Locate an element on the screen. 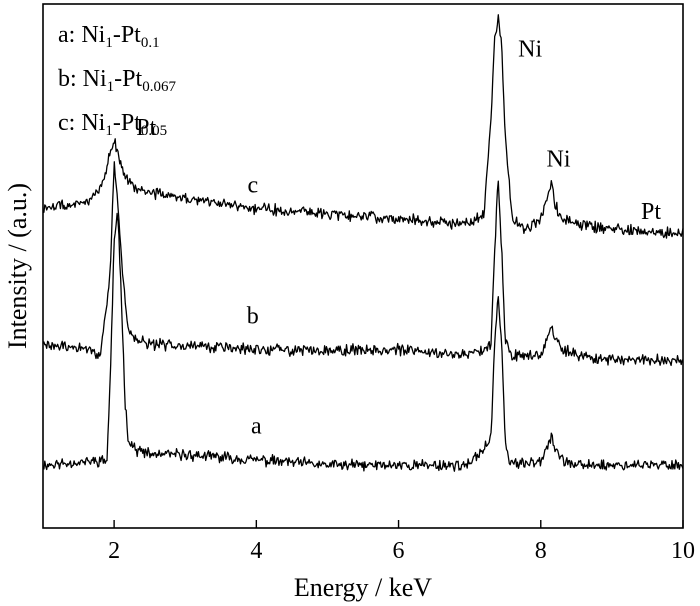  legend-b-sub2: 0.067 is located at coordinates (159, 87).